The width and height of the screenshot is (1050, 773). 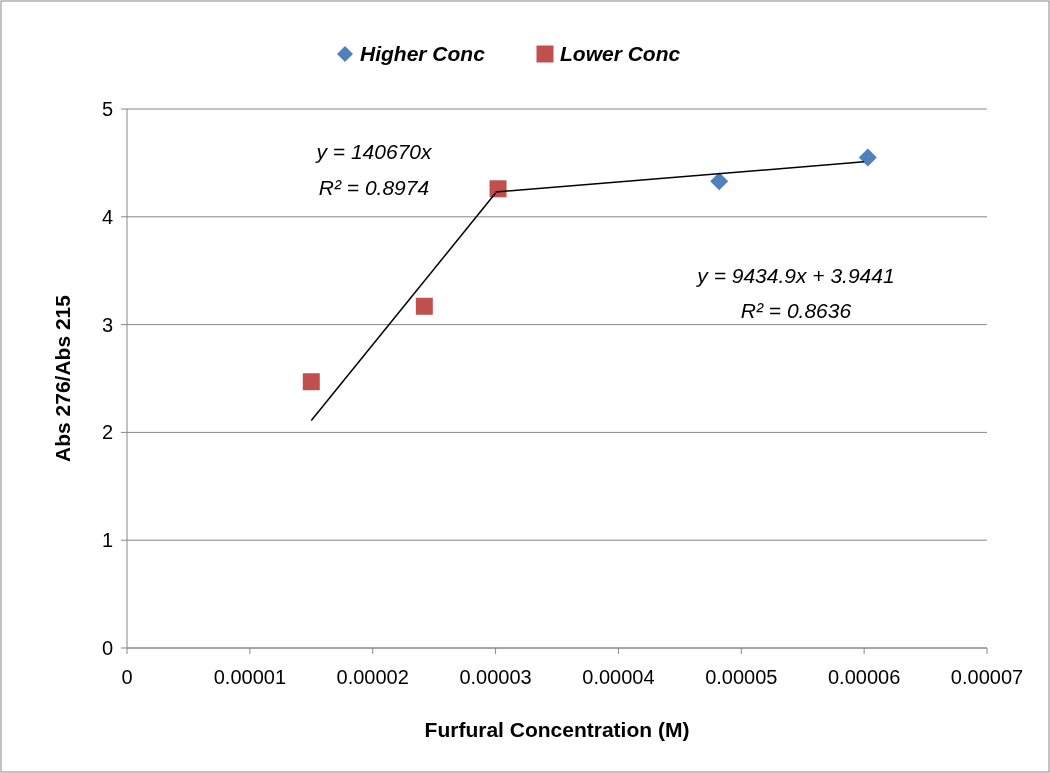 I want to click on annotation: R² = 0.8974, so click(x=374, y=188).